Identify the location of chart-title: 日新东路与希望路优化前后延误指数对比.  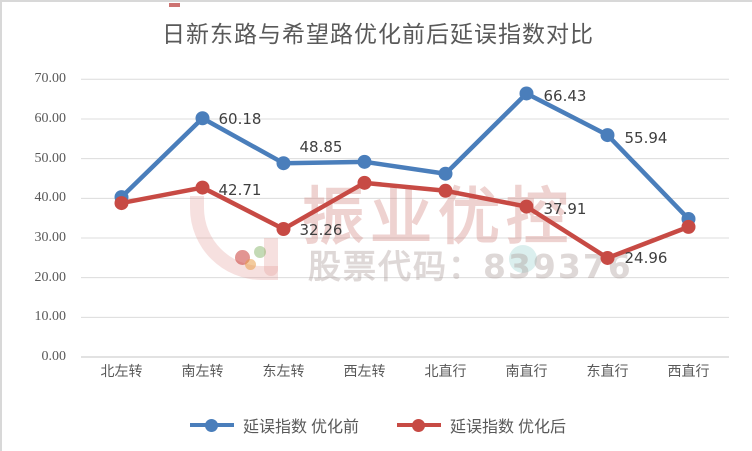
(378, 34).